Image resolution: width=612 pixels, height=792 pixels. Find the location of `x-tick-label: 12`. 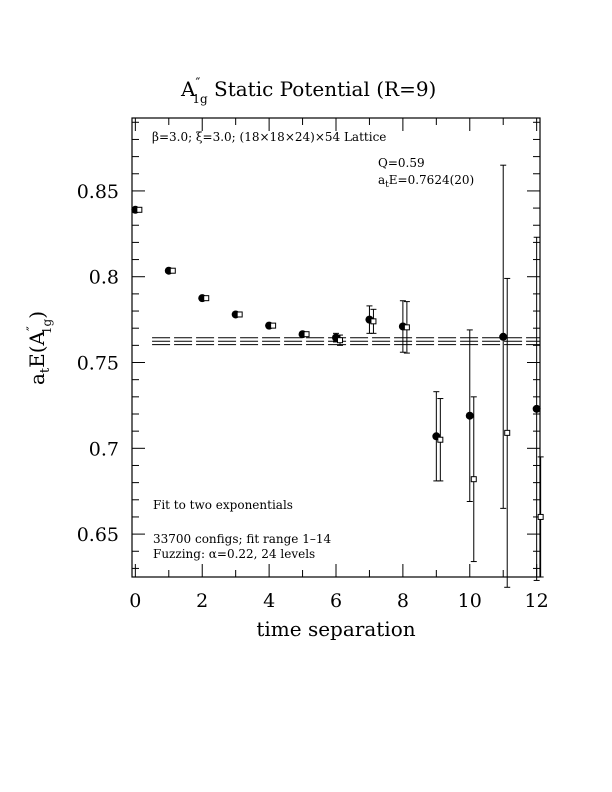

x-tick-label: 12 is located at coordinates (537, 601).